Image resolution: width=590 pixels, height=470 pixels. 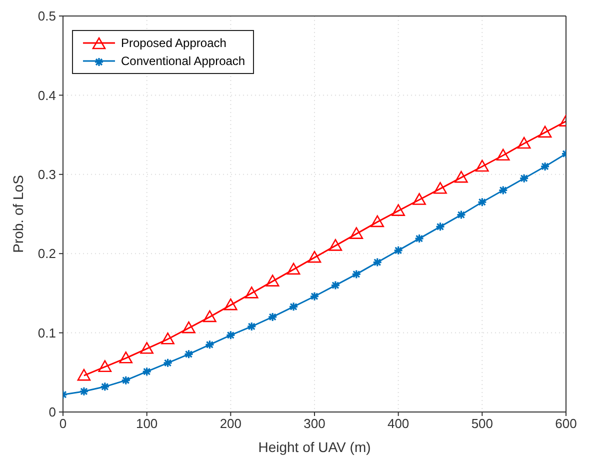 What do you see at coordinates (183, 61) in the screenshot?
I see `legend-label: Conventional Approach` at bounding box center [183, 61].